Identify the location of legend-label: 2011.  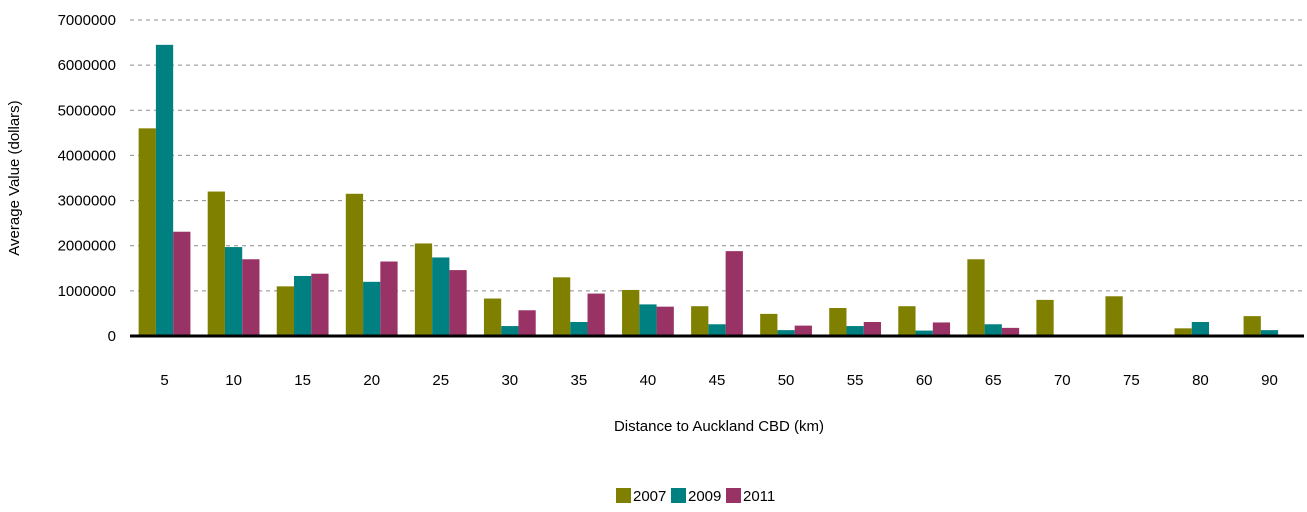
(759, 496).